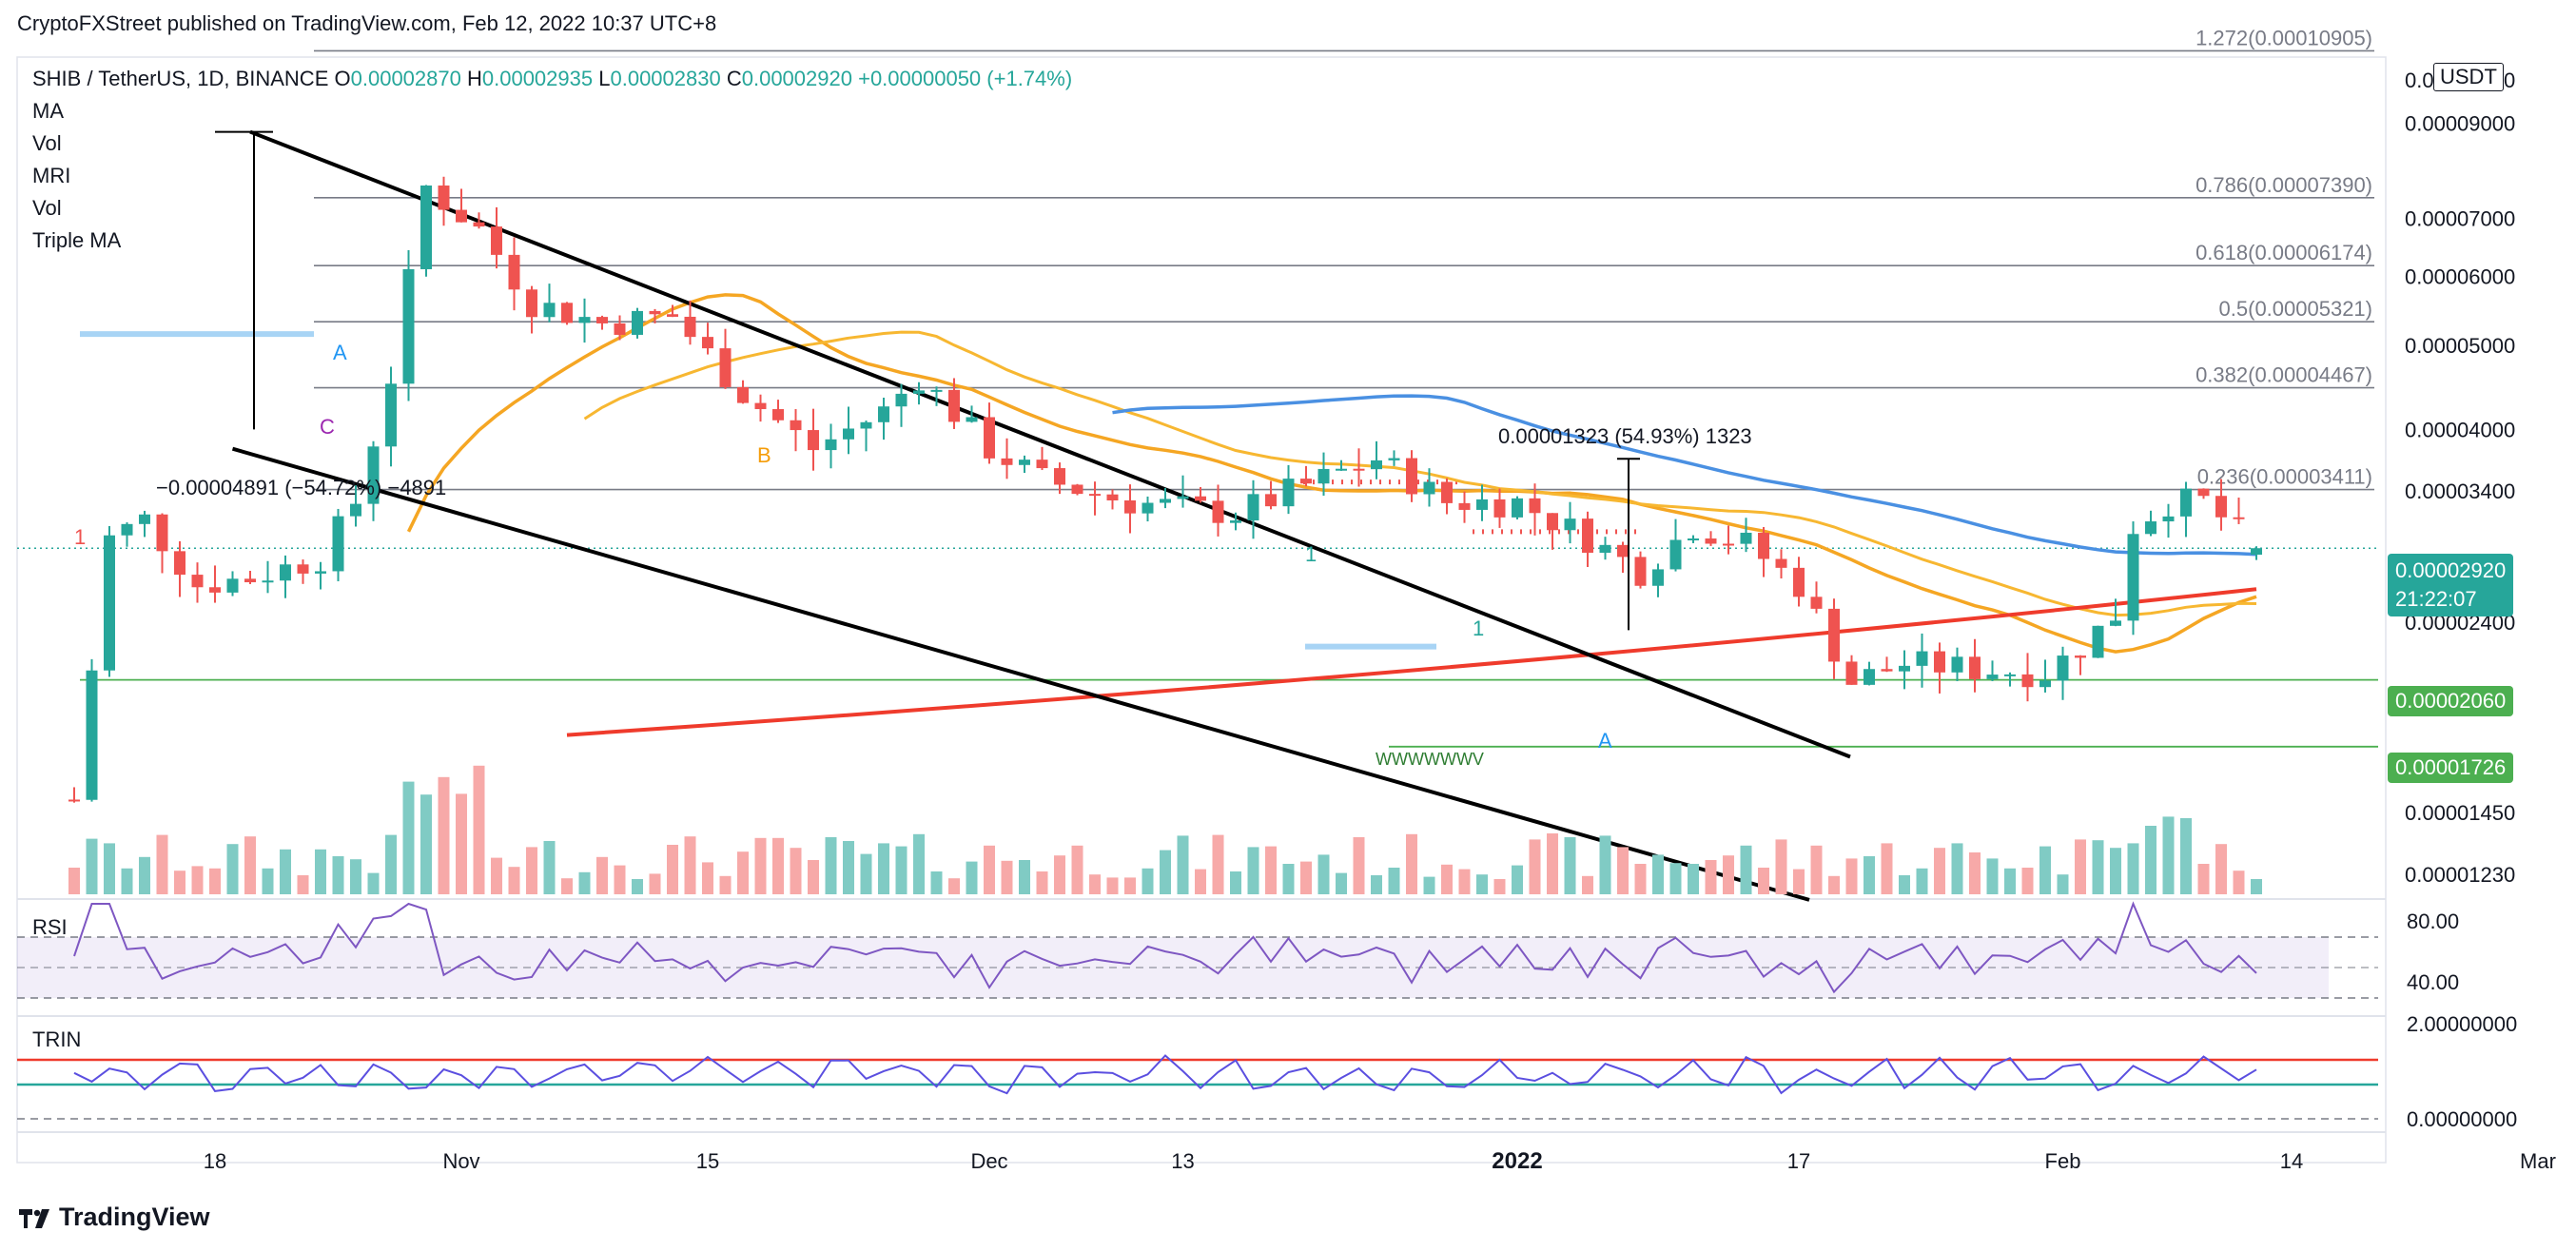 Image resolution: width=2576 pixels, height=1252 pixels. What do you see at coordinates (77, 240) in the screenshot?
I see `indicator-triple-ma: Triple MA` at bounding box center [77, 240].